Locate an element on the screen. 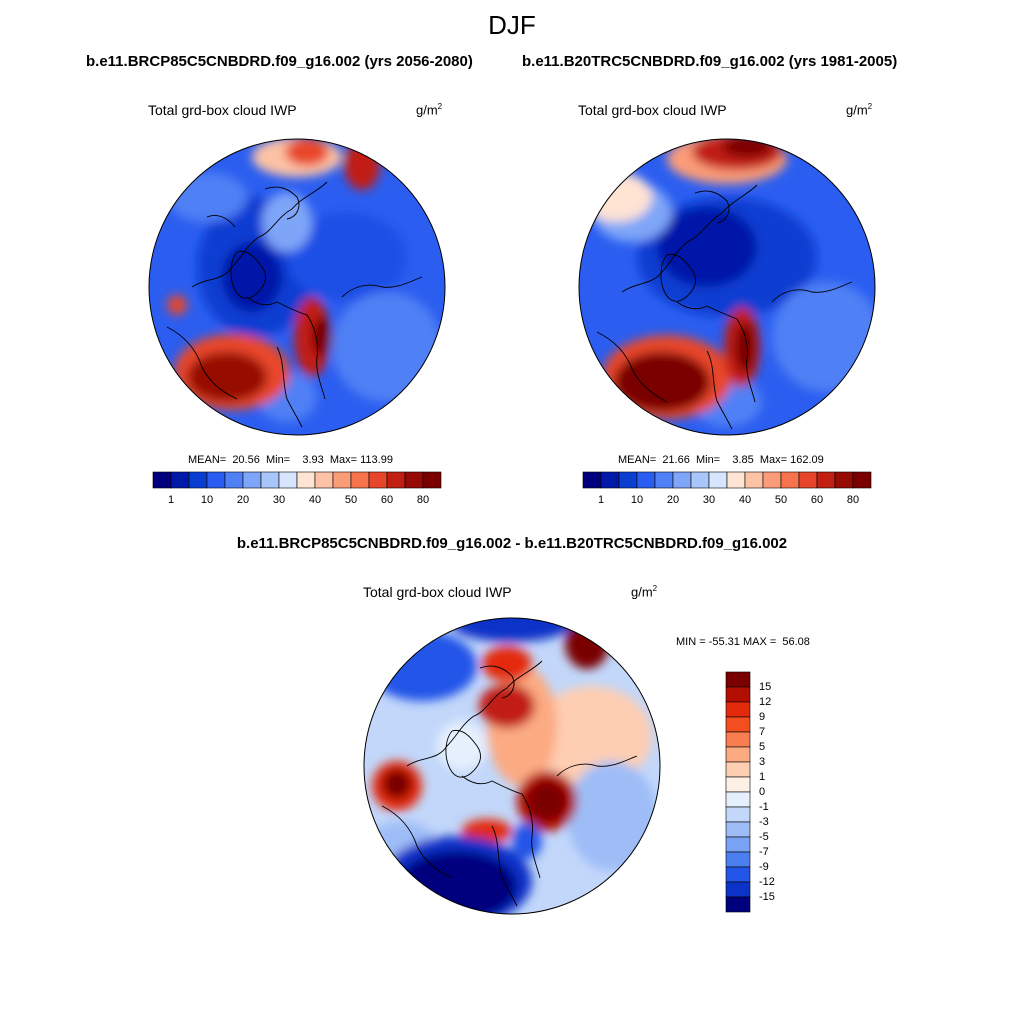 The height and width of the screenshot is (1024, 1024). colorbar-tick-label: 5 is located at coordinates (762, 747).